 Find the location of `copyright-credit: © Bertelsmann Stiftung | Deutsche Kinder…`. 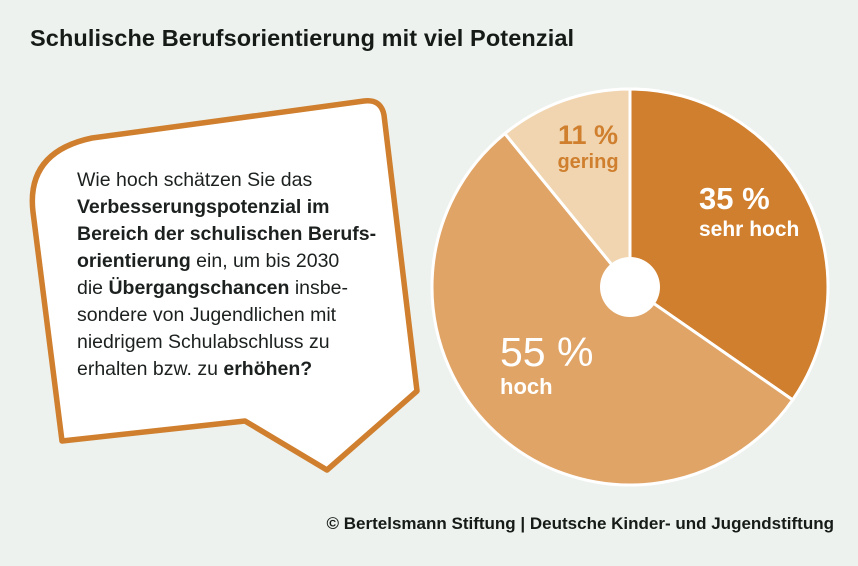

copyright-credit: © Bertelsmann Stiftung | Deutsche Kinder… is located at coordinates (580, 523).